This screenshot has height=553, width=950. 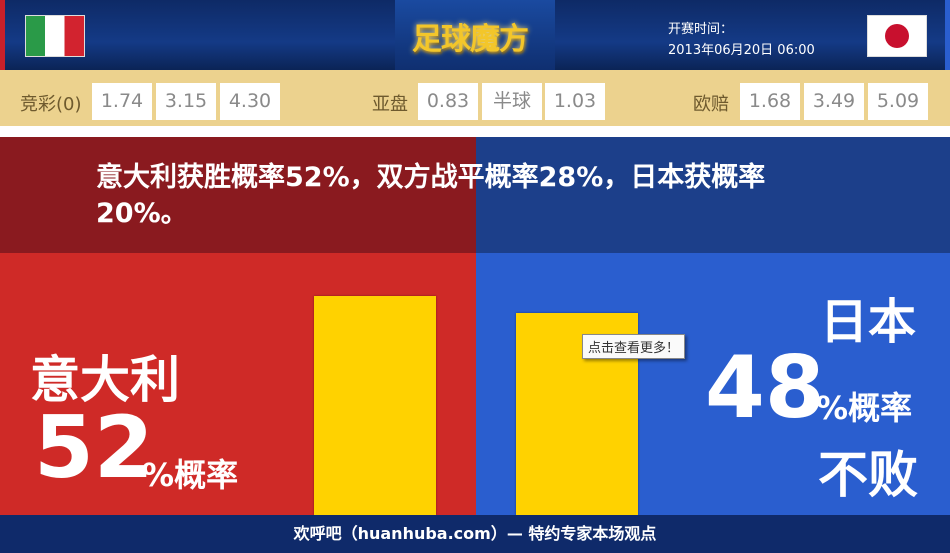 What do you see at coordinates (55, 36) in the screenshot?
I see `italy-flag-icon` at bounding box center [55, 36].